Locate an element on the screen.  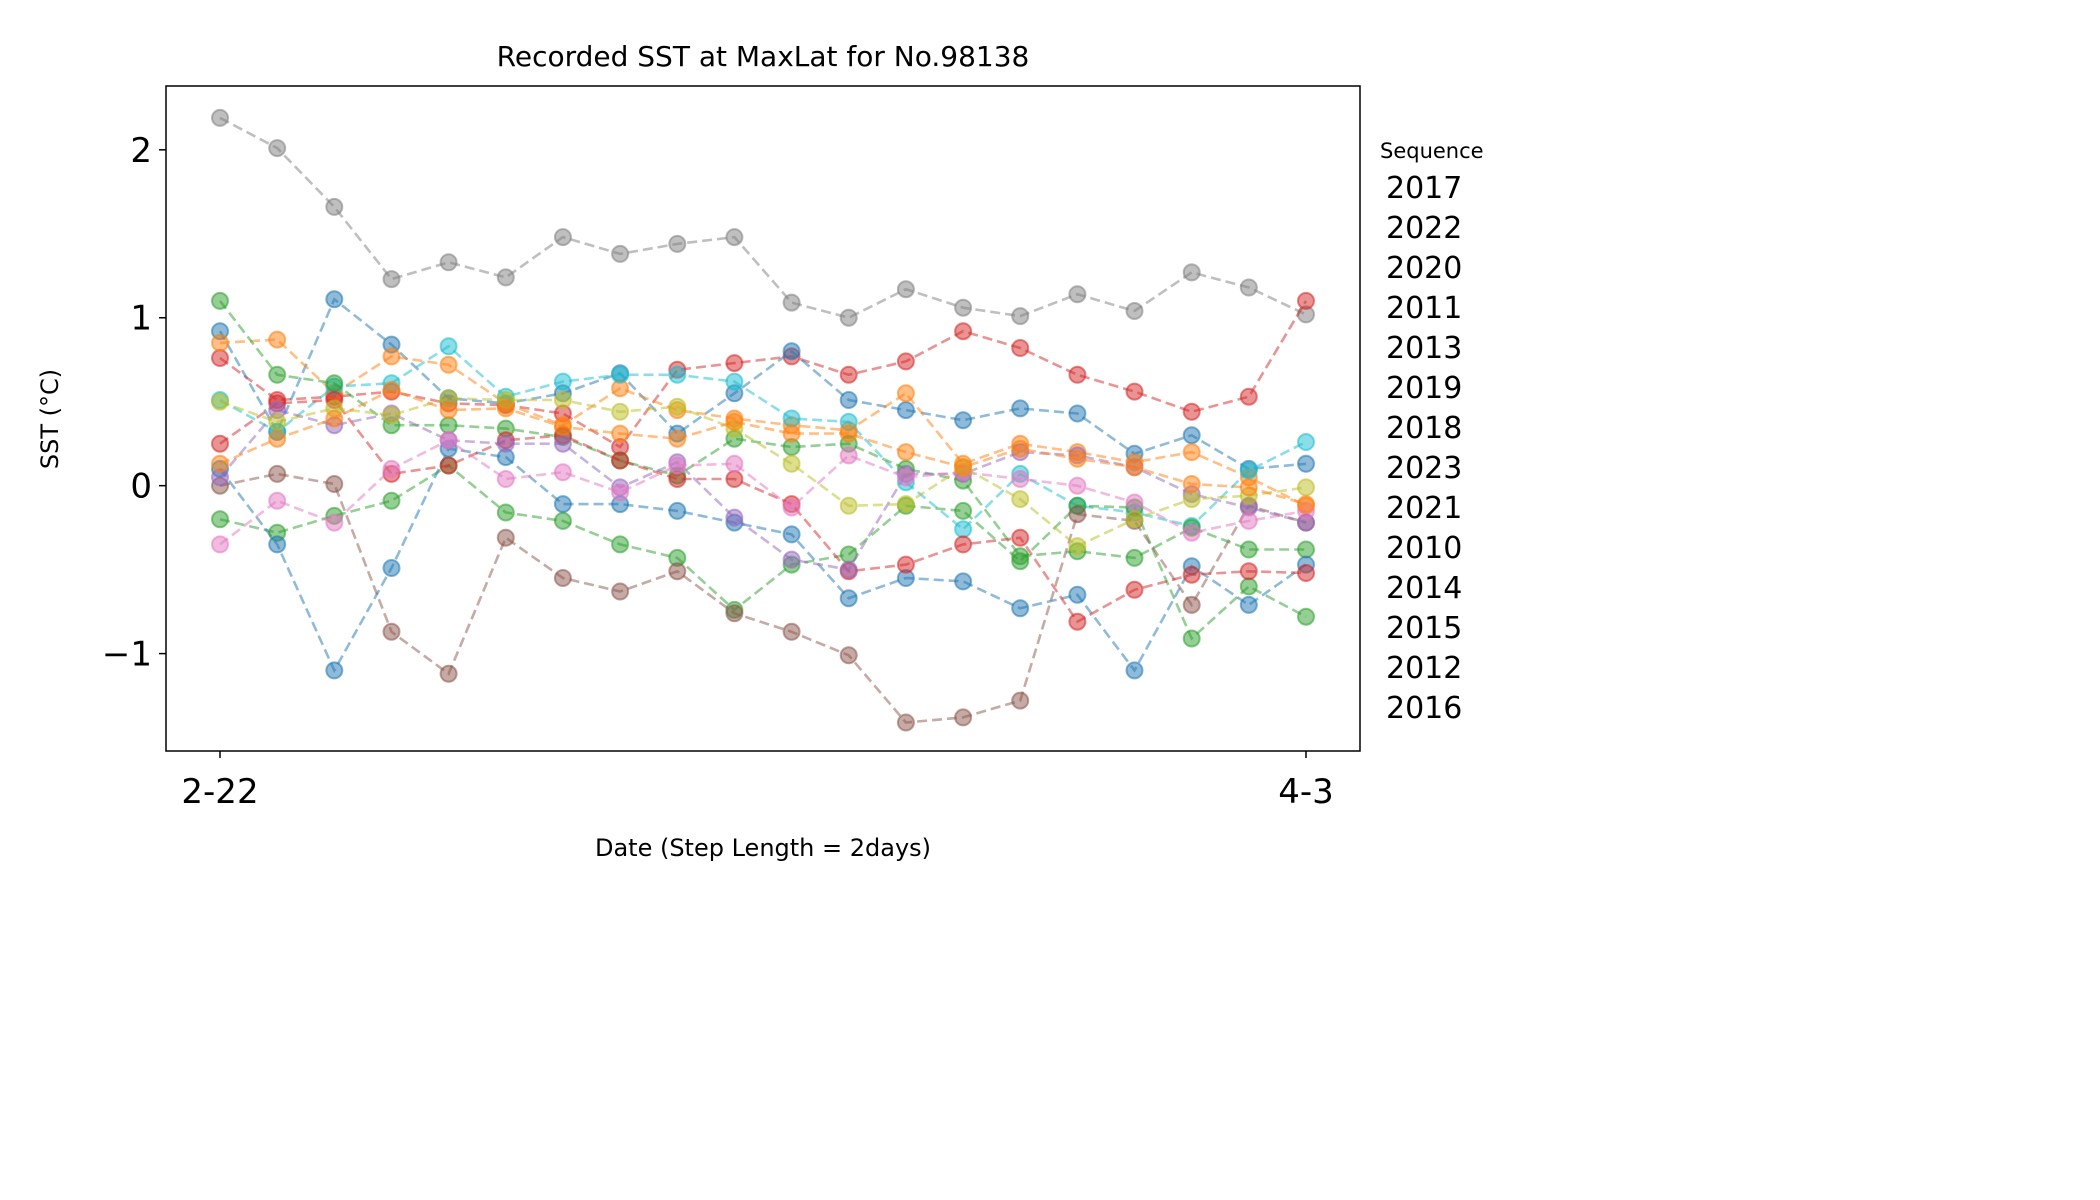
y-tick-label: 1 is located at coordinates (141, 319).